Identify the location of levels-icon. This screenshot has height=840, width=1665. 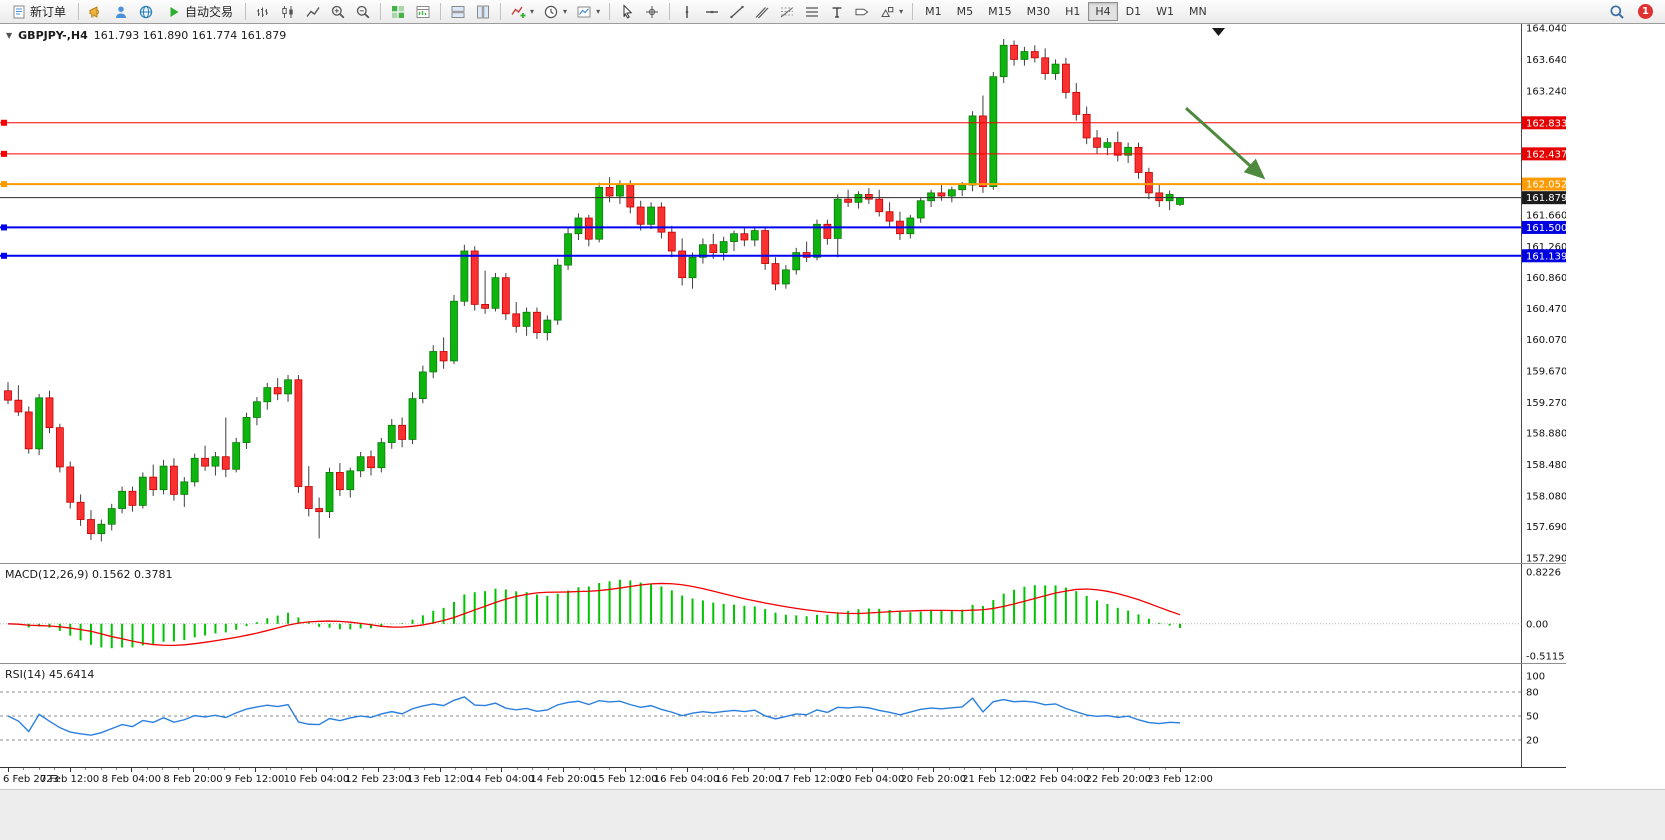
(812, 11).